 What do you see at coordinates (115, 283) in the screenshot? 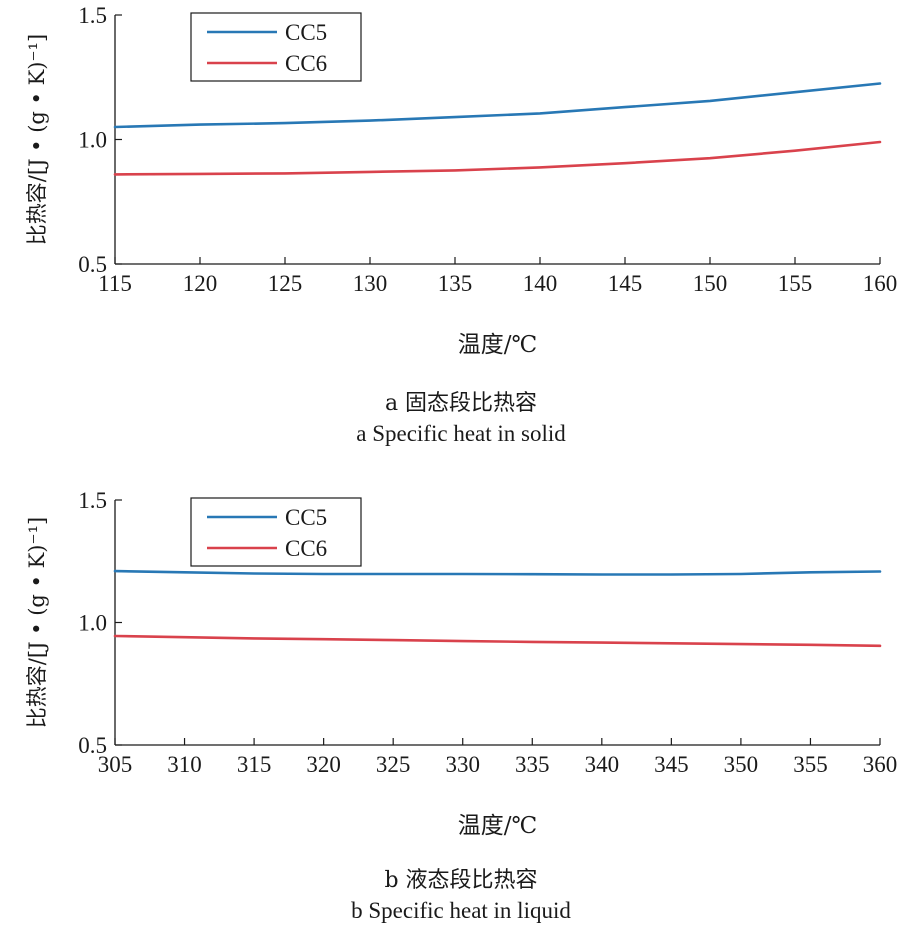
I see `x-tick-label: 115` at bounding box center [115, 283].